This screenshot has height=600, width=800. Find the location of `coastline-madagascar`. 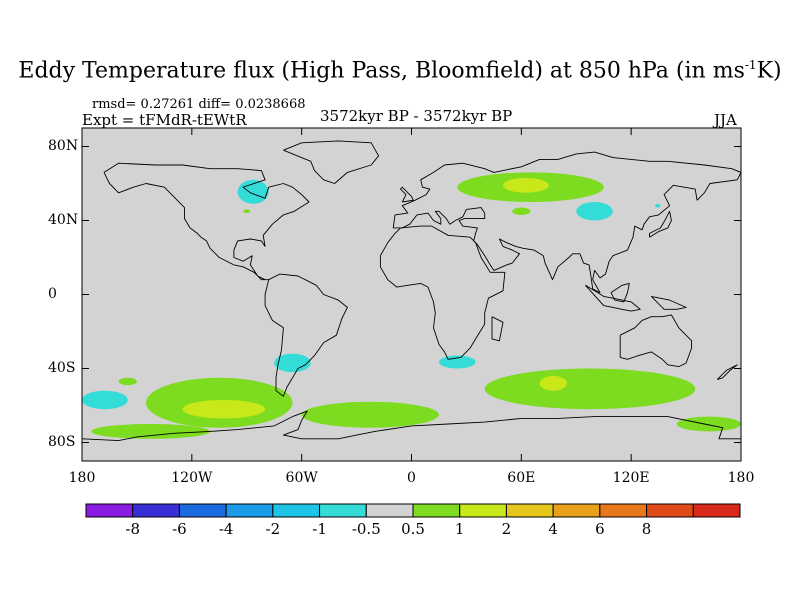

coastline-madagascar is located at coordinates (497, 329).